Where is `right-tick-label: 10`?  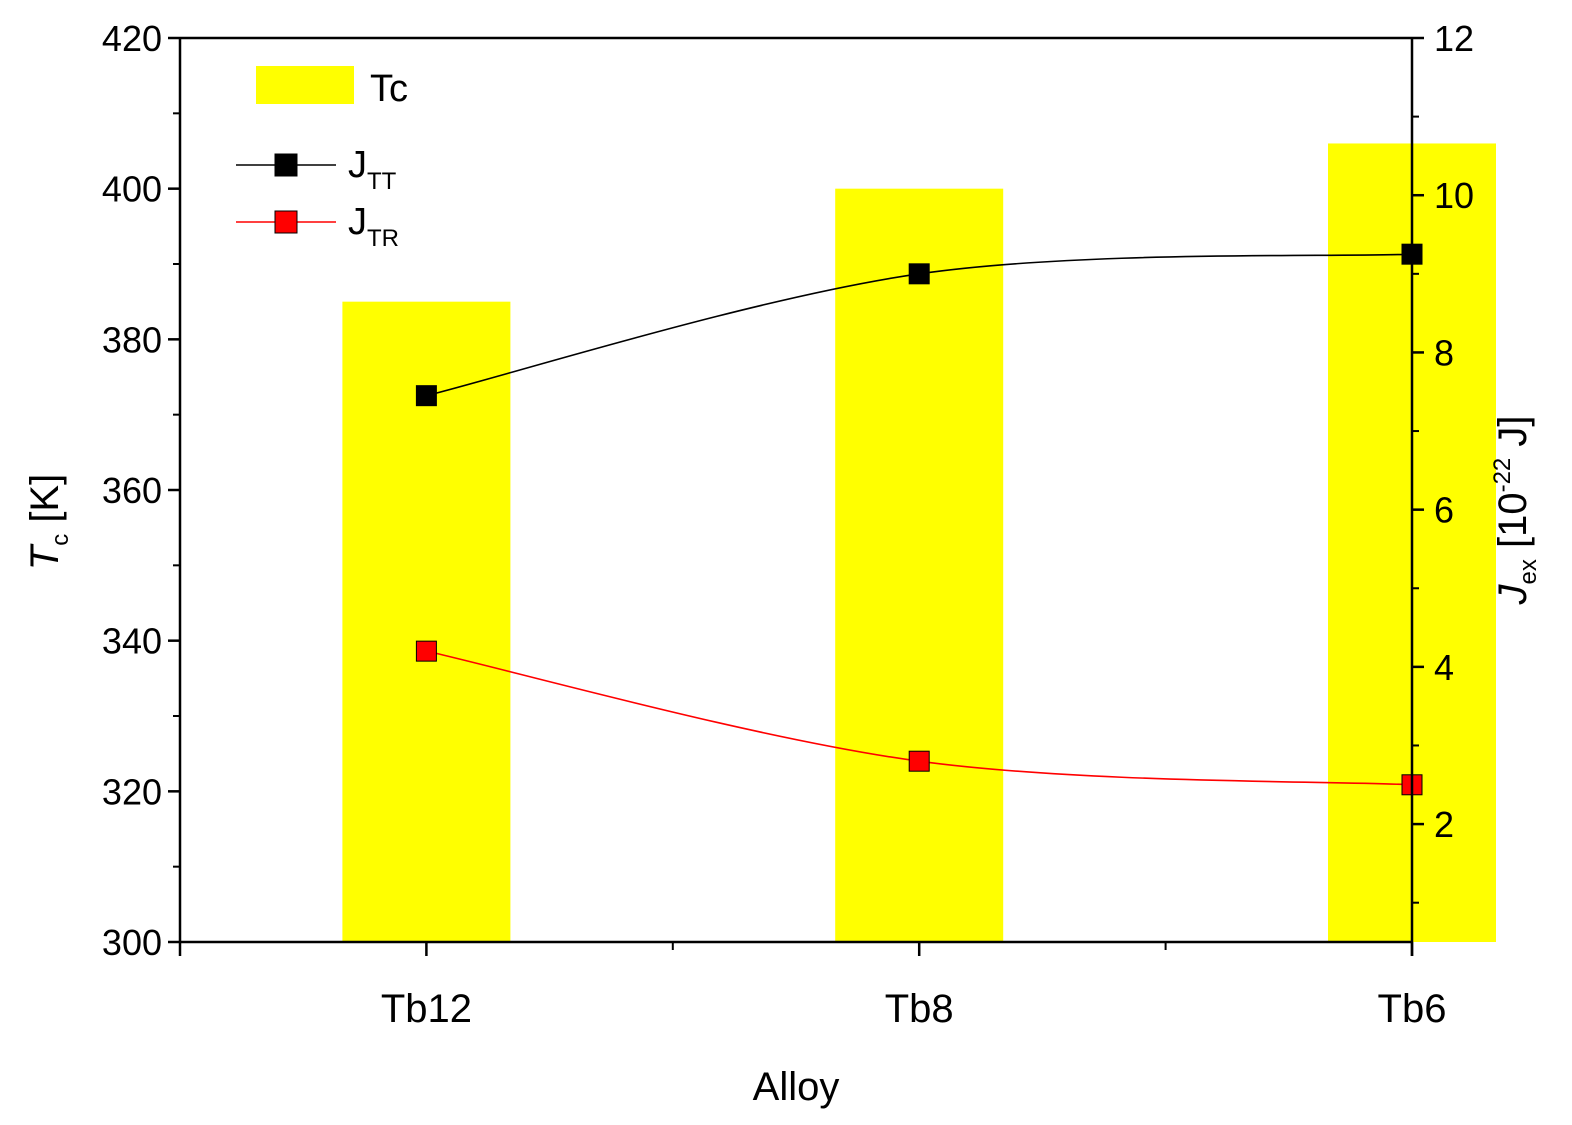 right-tick-label: 10 is located at coordinates (1454, 195).